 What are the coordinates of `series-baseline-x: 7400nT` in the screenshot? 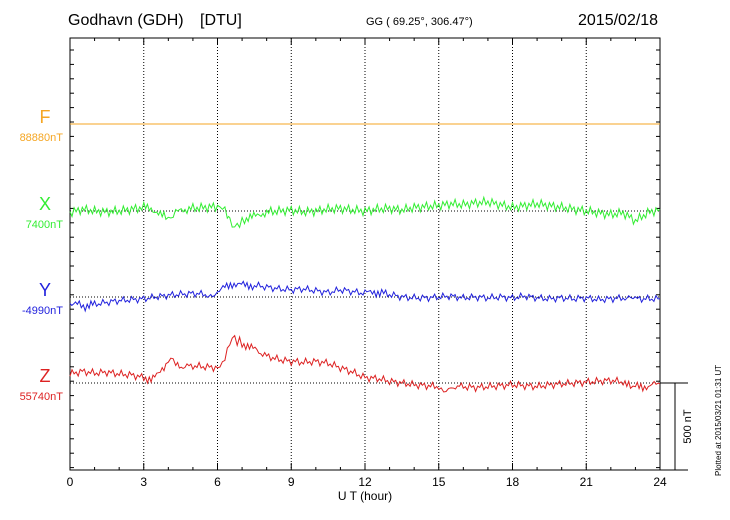 It's located at (45, 225).